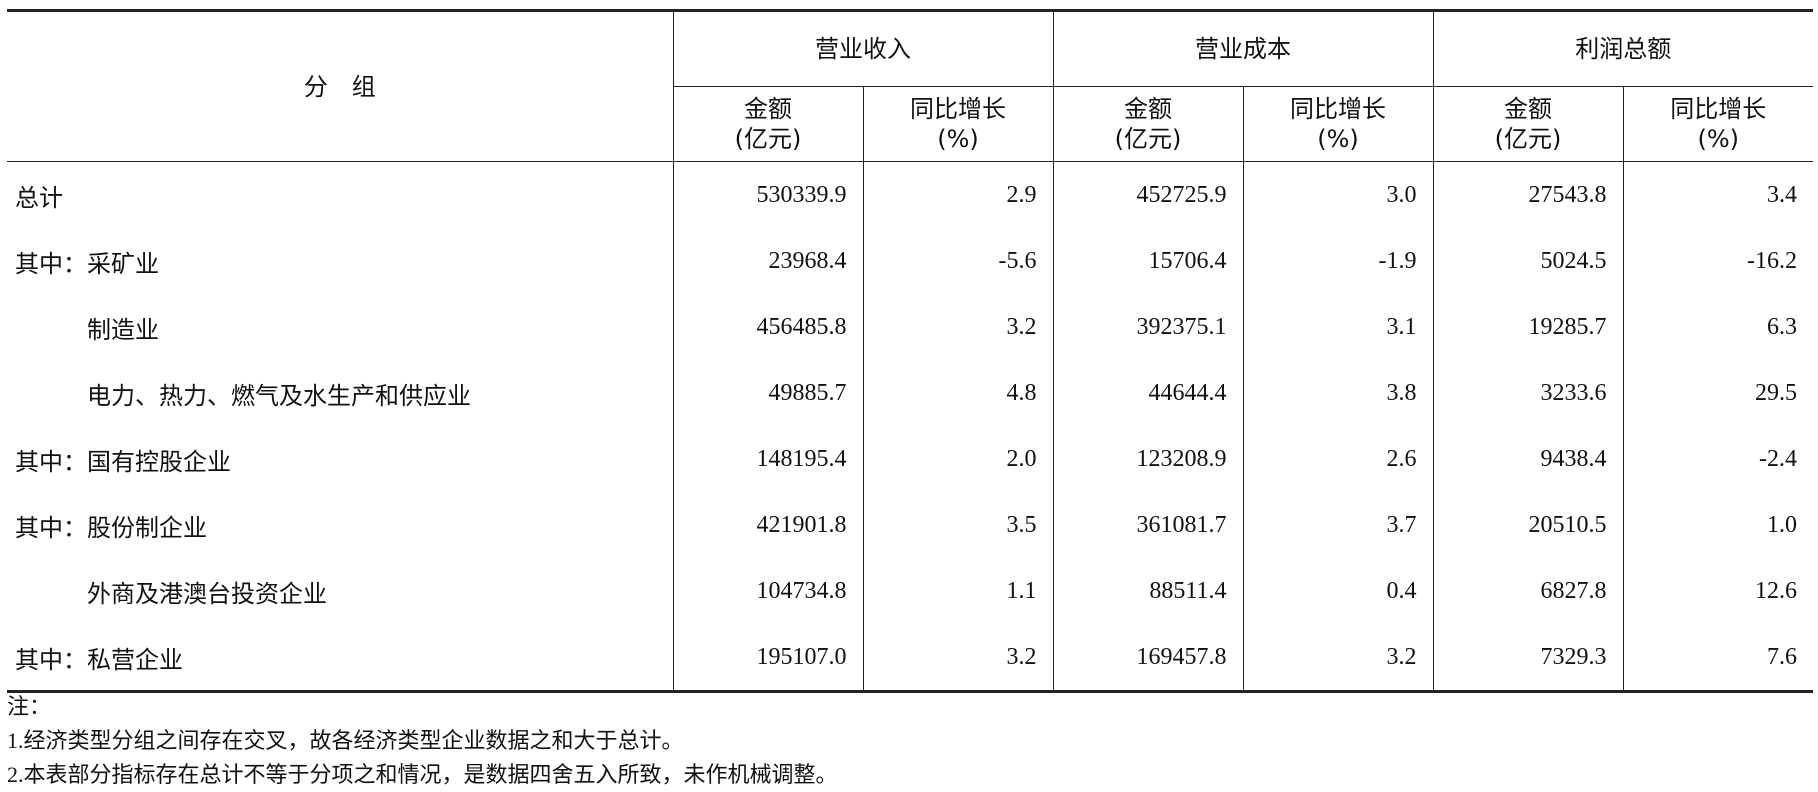 This screenshot has width=1818, height=792. What do you see at coordinates (340, 658) in the screenshot?
I see `row-label: 其中：私营企业` at bounding box center [340, 658].